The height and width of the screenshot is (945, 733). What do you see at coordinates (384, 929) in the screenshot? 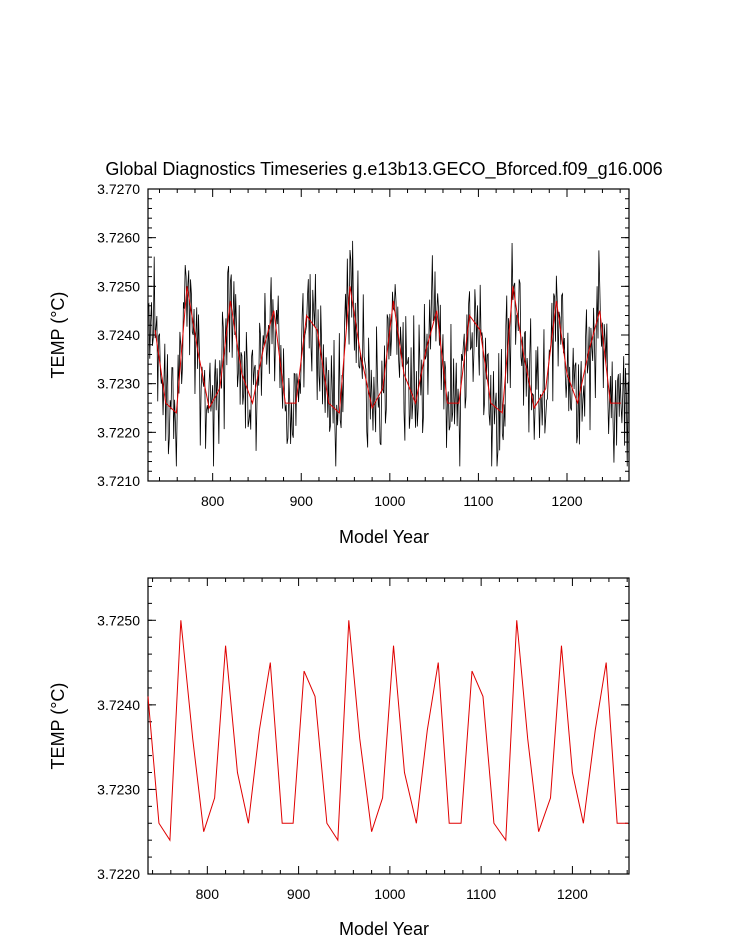
I see `x-axis-label-bottom: Model Year` at bounding box center [384, 929].